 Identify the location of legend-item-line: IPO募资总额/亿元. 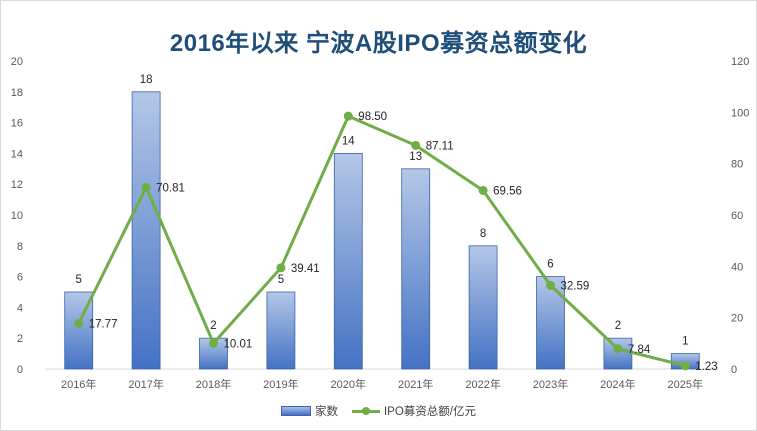
(413, 411).